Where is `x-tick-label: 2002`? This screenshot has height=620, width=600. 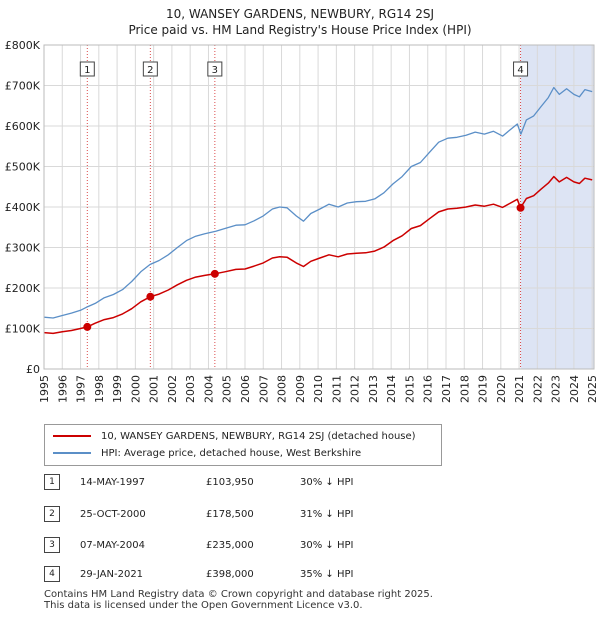
x-tick-label: 2002 is located at coordinates (172, 389).